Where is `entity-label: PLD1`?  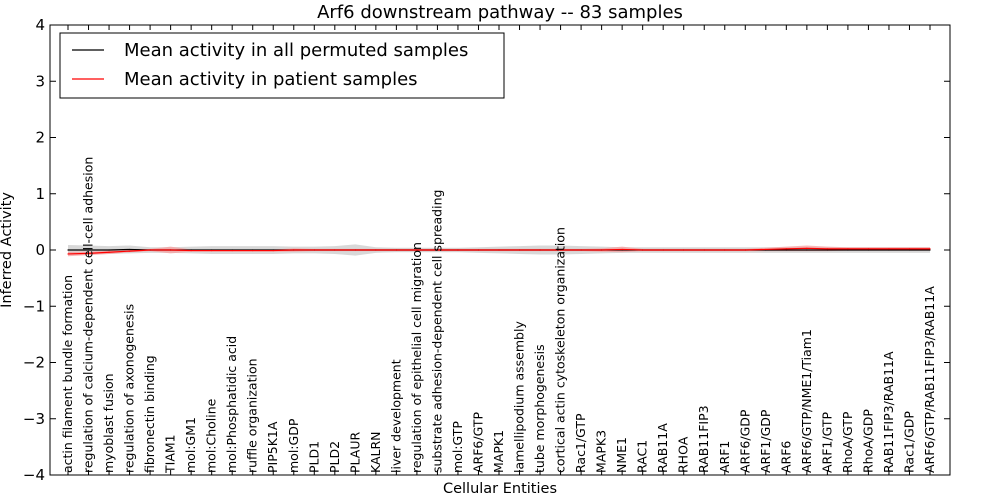
entity-label: PLD1 is located at coordinates (313, 457).